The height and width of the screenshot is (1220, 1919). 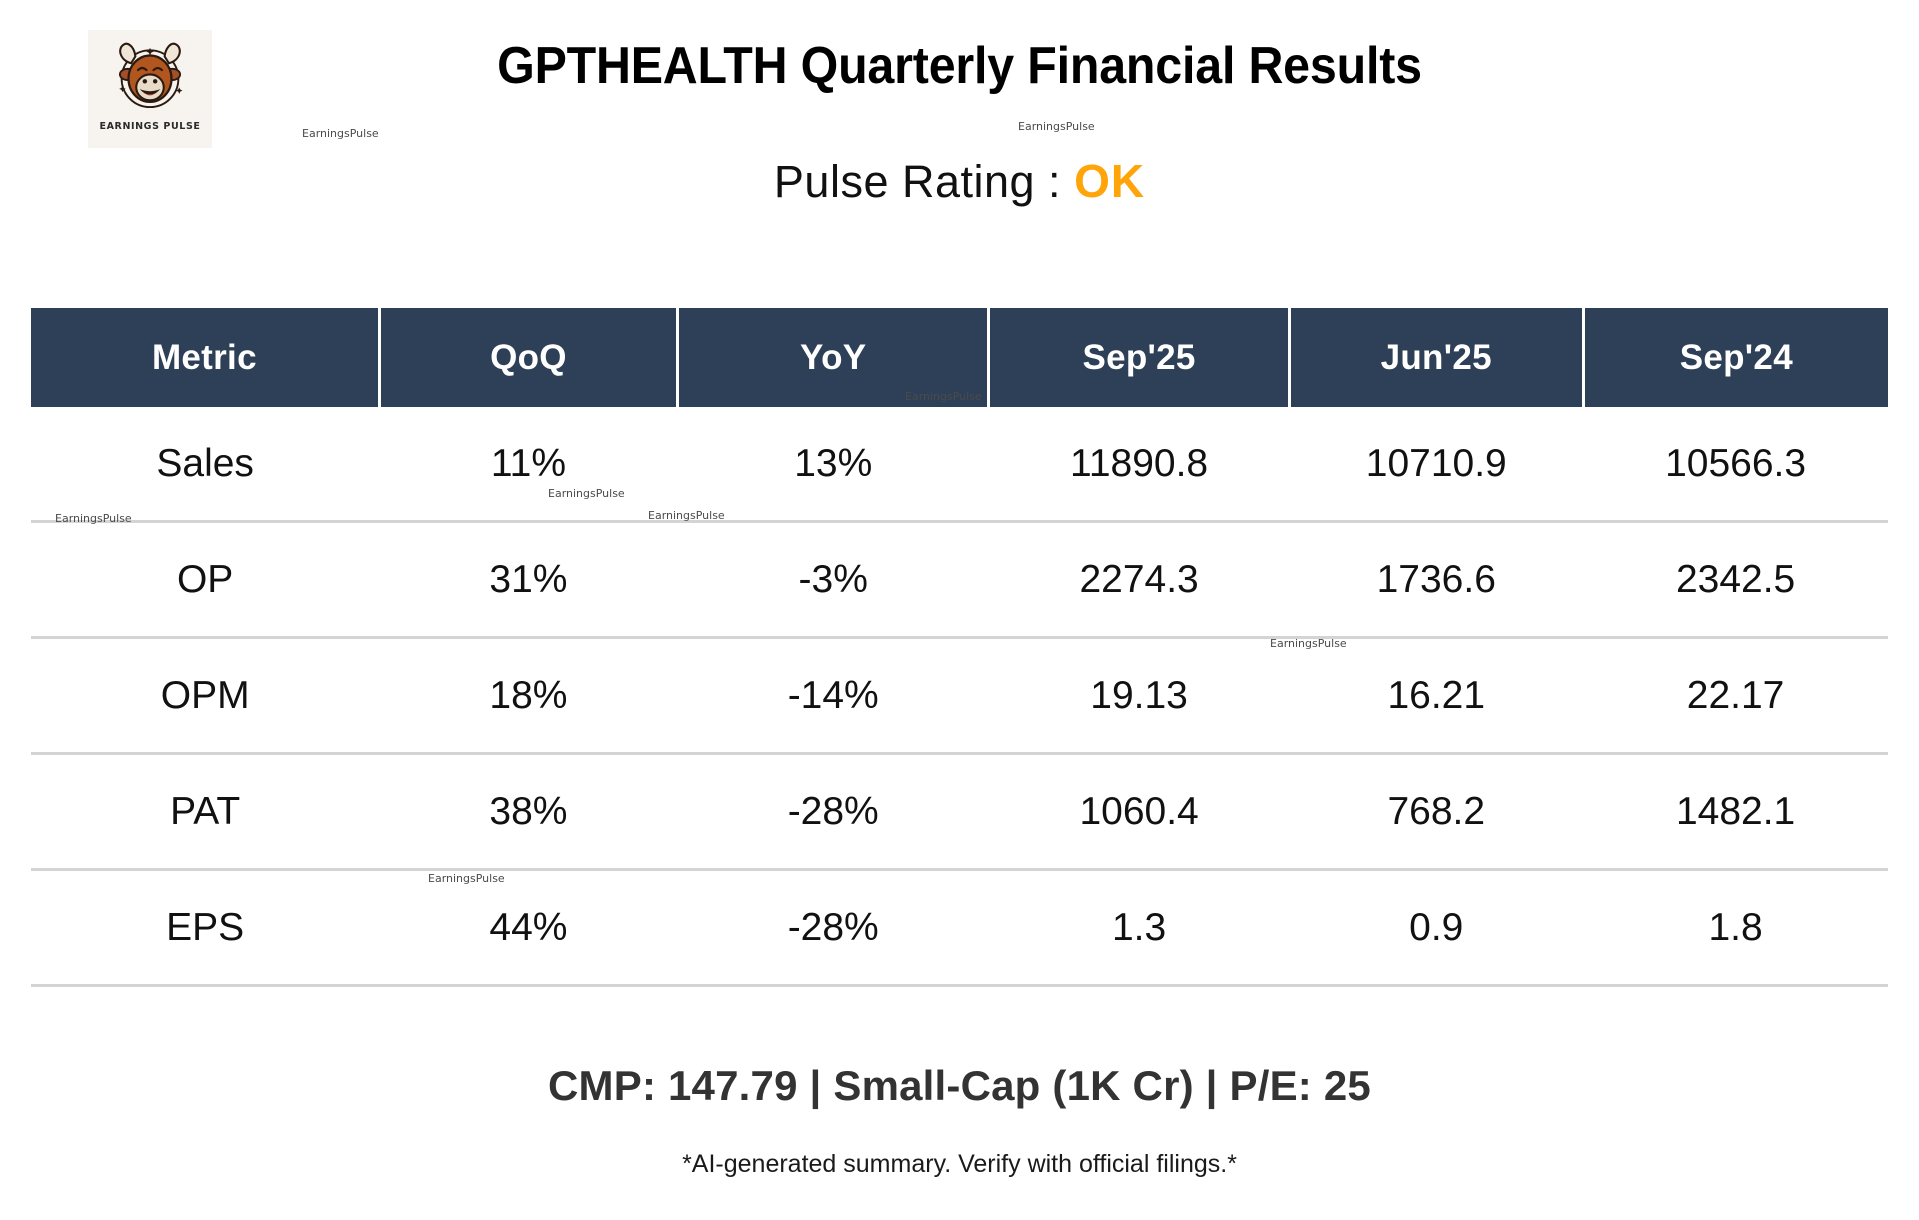 I want to click on cell-yoy: -3%, so click(x=833, y=580).